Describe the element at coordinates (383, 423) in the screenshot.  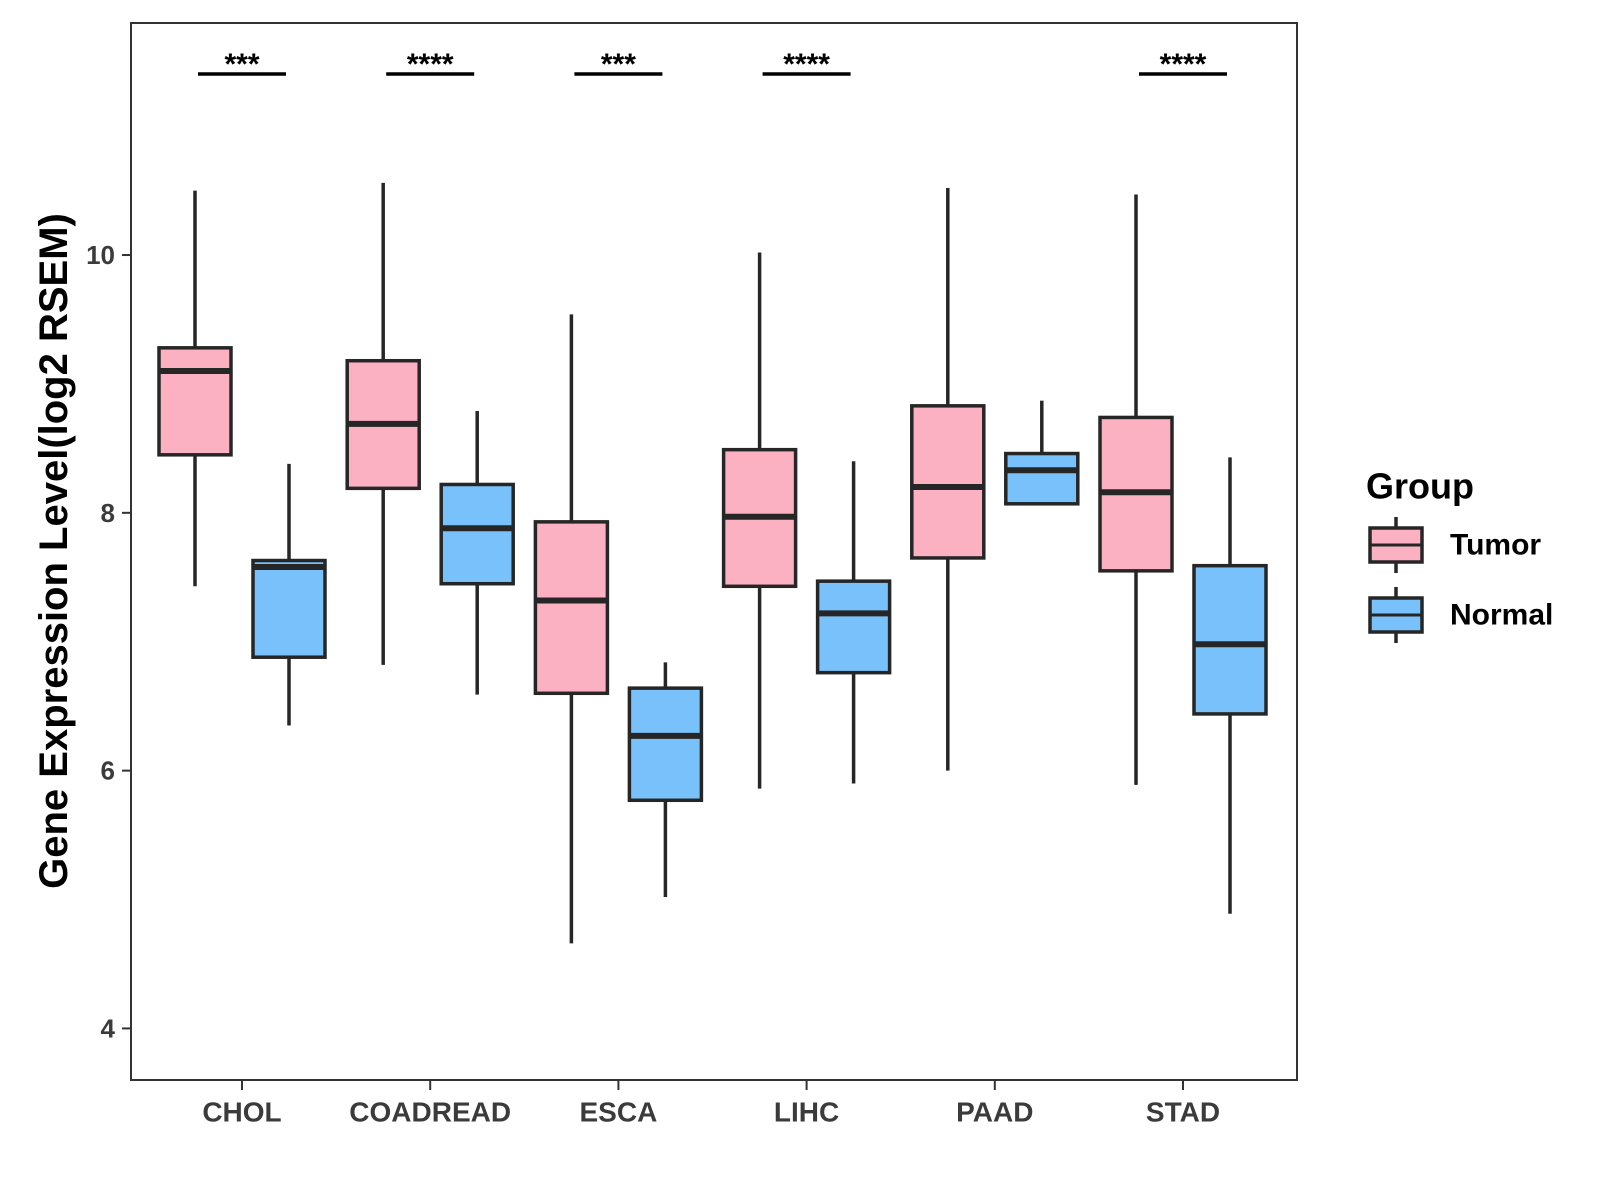
I see `box-tumor-coadread` at that location.